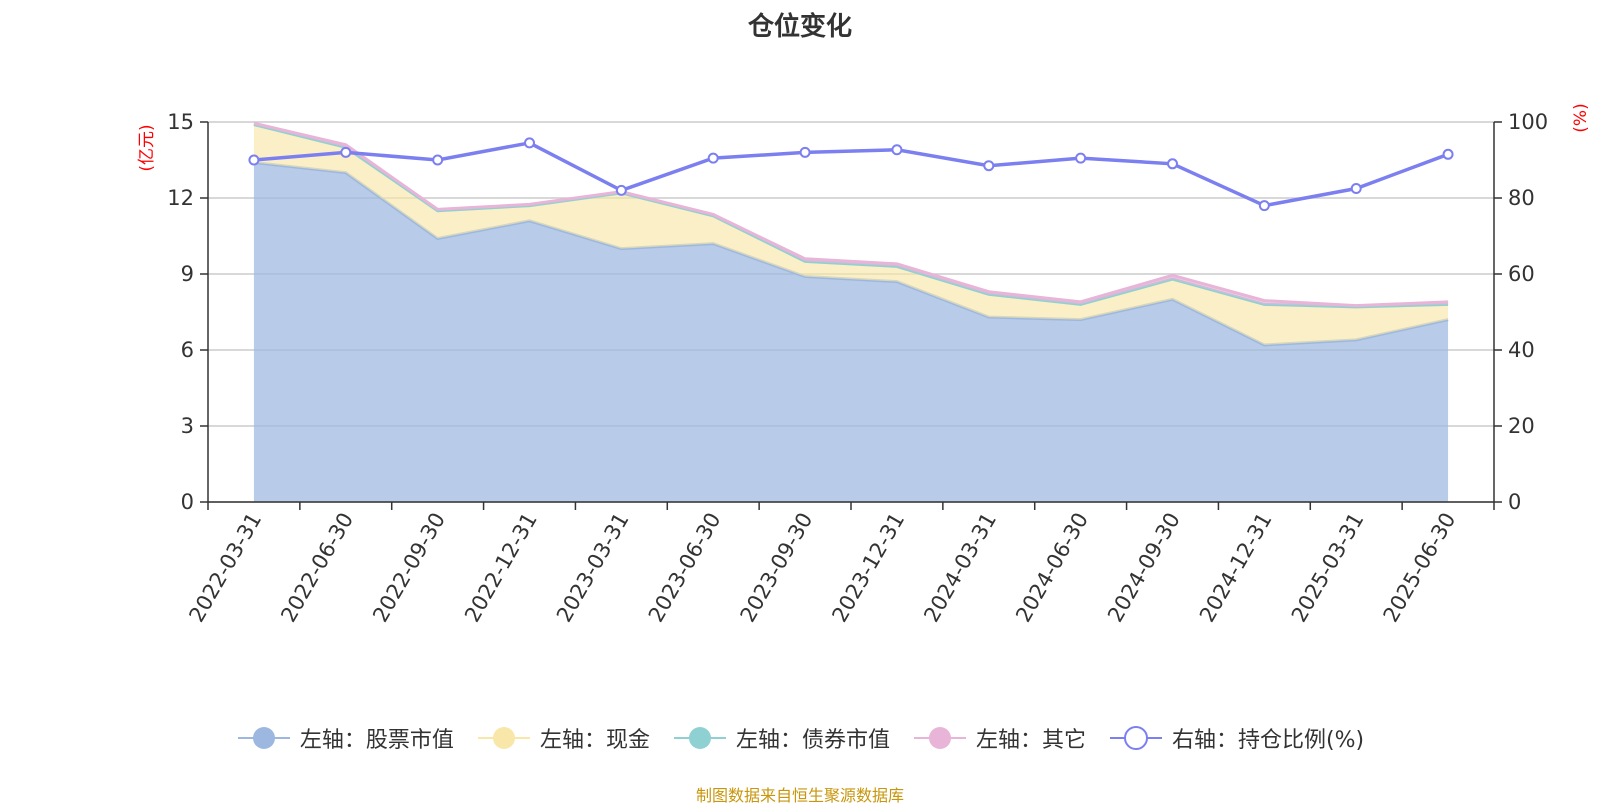 Image resolution: width=1600 pixels, height=806 pixels. Describe the element at coordinates (1268, 740) in the screenshot. I see `legend-label: 右轴：持仓比例(%)` at that location.